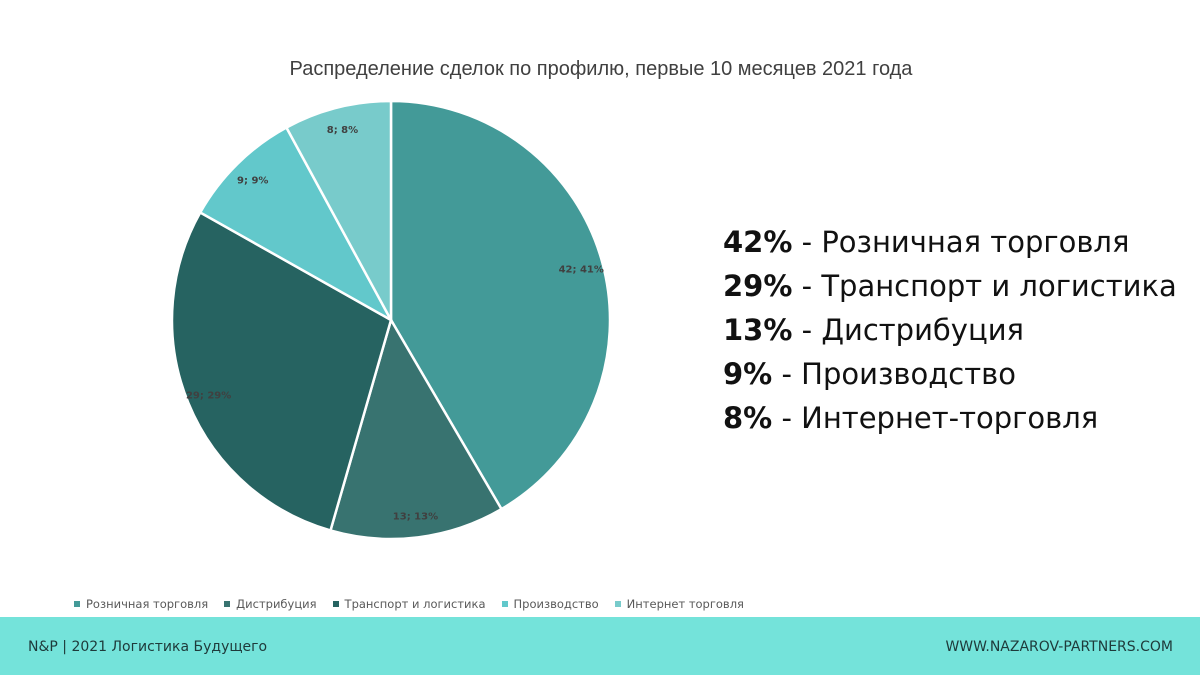 This screenshot has height=675, width=1200. What do you see at coordinates (984, 286) in the screenshot?
I see `summary-label: - Транспорт и логистика` at bounding box center [984, 286].